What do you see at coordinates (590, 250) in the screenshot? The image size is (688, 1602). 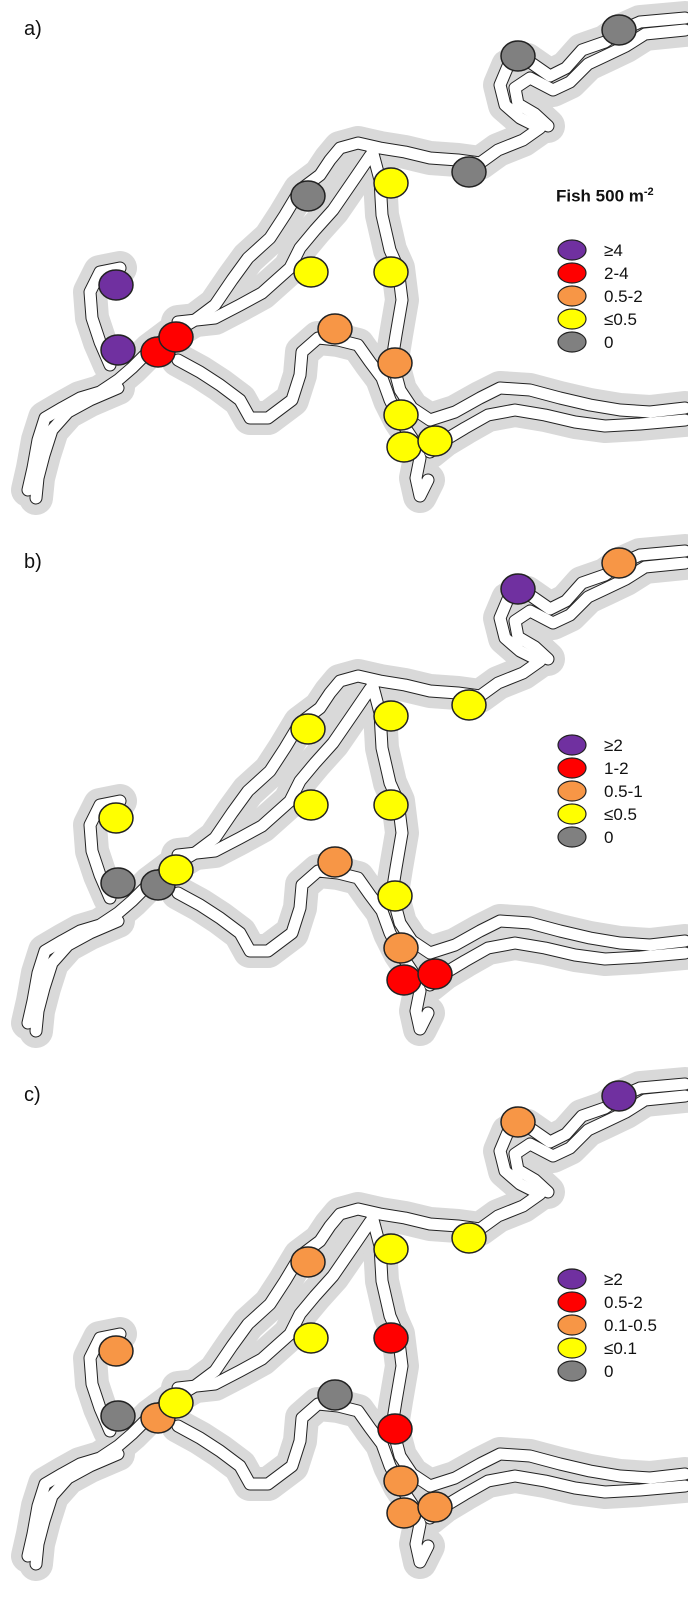 I see `legend-entry: ≥4` at bounding box center [590, 250].